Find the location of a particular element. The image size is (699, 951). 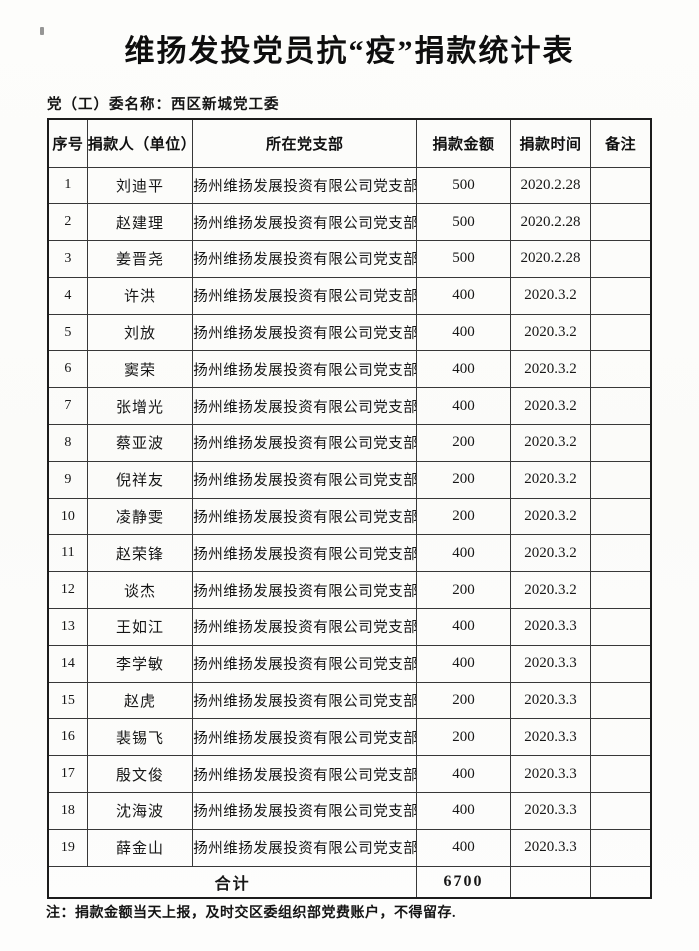

cell-serial: 12 is located at coordinates (67, 590).